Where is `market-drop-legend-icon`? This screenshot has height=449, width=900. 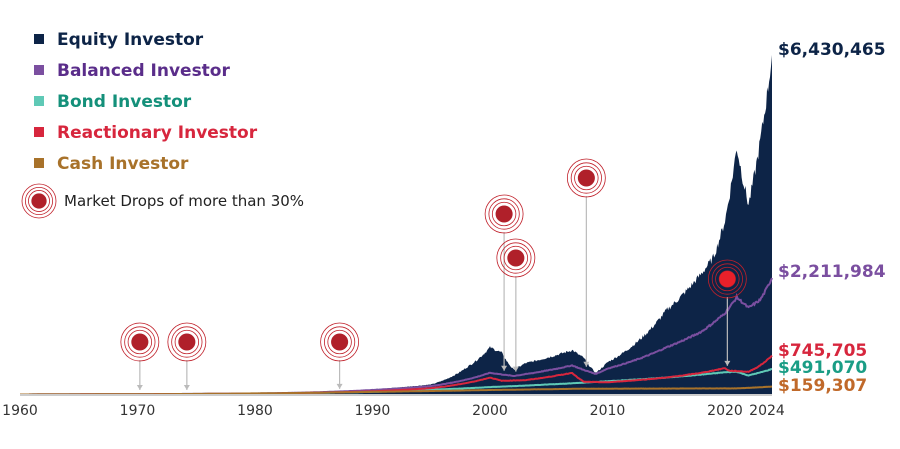 market-drop-legend-icon is located at coordinates (39, 201).